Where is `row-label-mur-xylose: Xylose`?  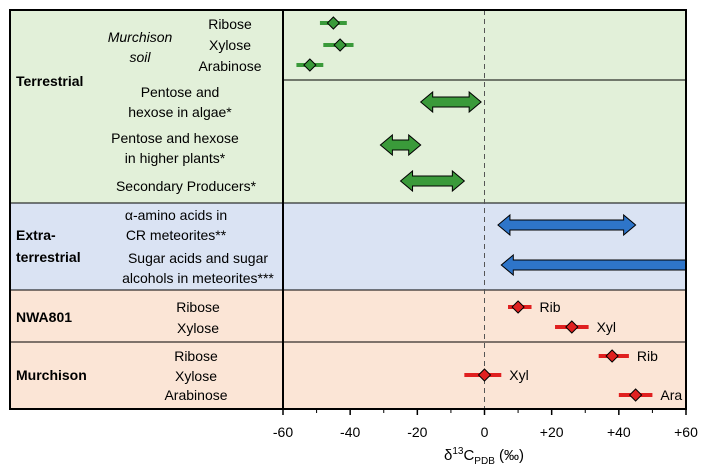
row-label-mur-xylose: Xylose is located at coordinates (196, 376).